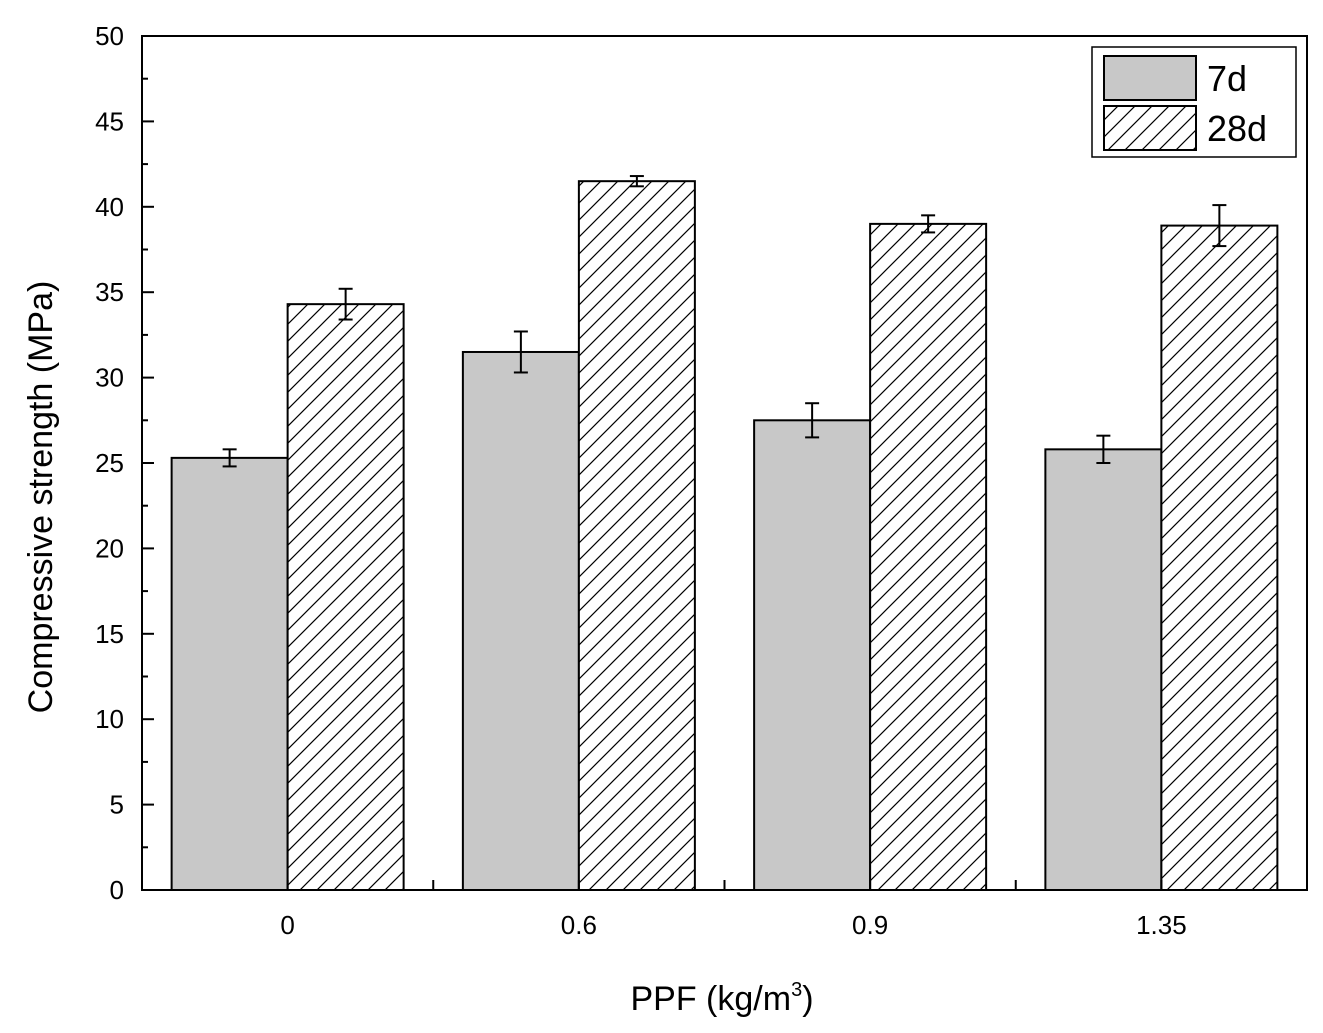  Describe the element at coordinates (41, 497) in the screenshot. I see `y-axis-title: Compressive strength (MPa)` at that location.